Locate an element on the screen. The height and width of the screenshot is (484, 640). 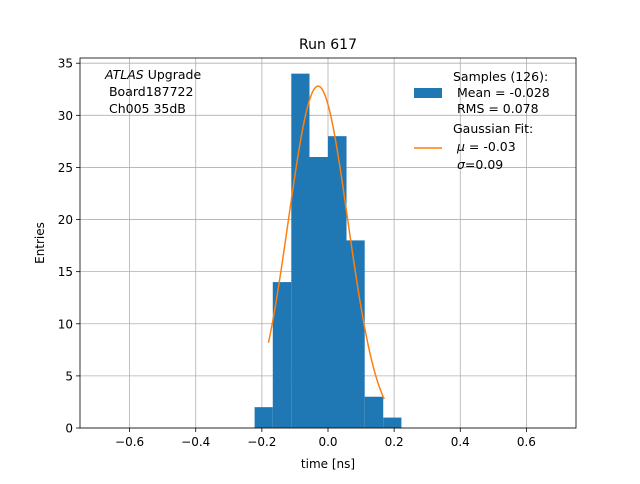
legend-fit-title: Gaussian Fit: is located at coordinates (493, 128).